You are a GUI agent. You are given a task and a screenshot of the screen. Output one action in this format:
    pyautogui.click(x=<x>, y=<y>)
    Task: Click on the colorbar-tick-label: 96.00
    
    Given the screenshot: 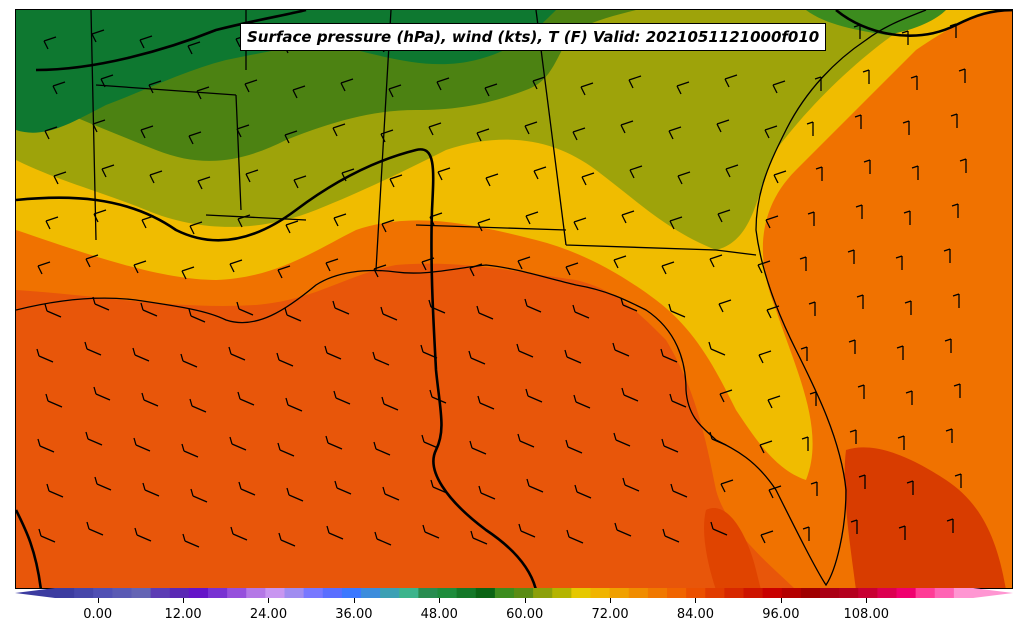 What is the action you would take?
    pyautogui.click(x=781, y=614)
    